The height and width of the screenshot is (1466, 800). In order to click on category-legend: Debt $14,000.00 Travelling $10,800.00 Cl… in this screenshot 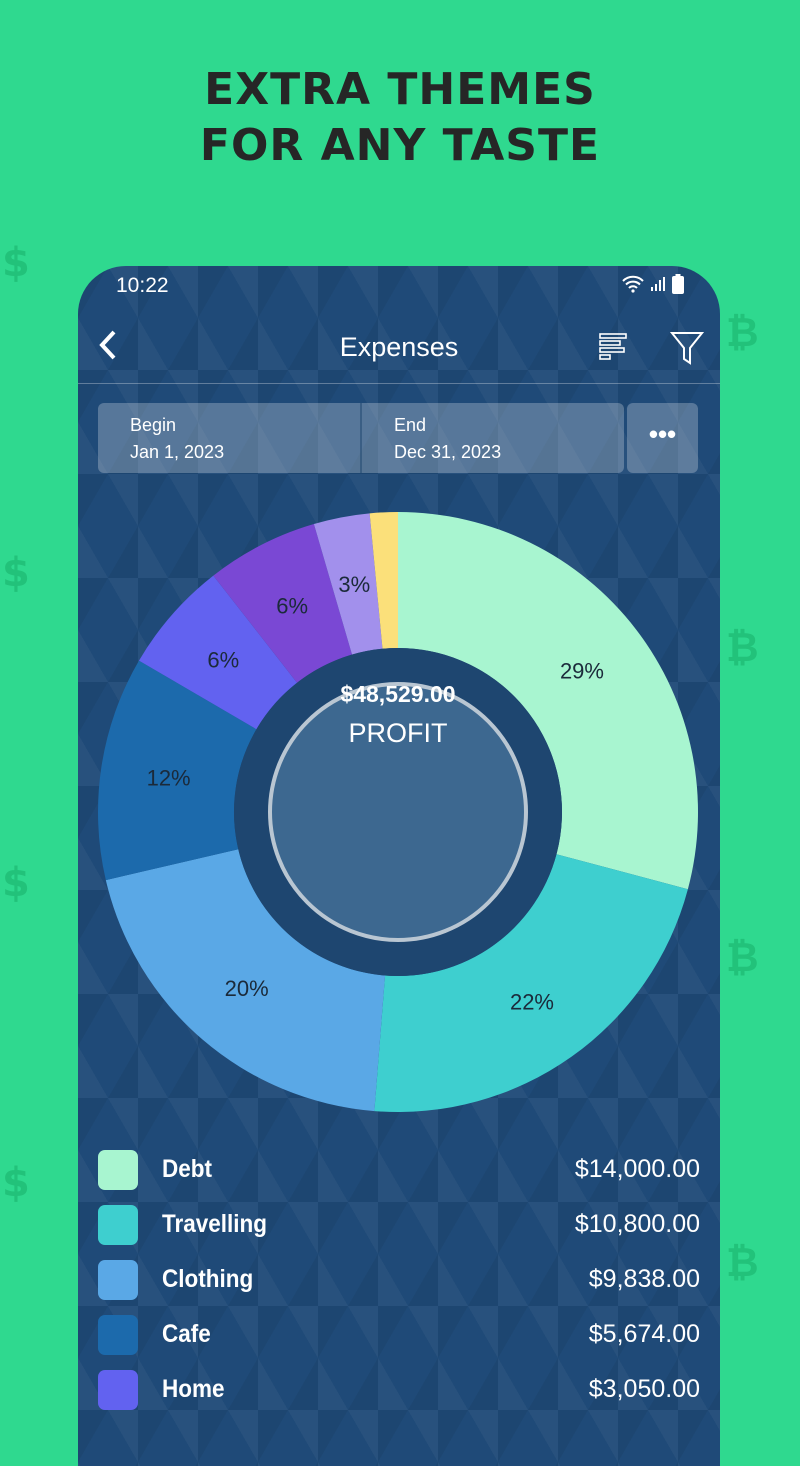, I will do `click(399, 1279)`.